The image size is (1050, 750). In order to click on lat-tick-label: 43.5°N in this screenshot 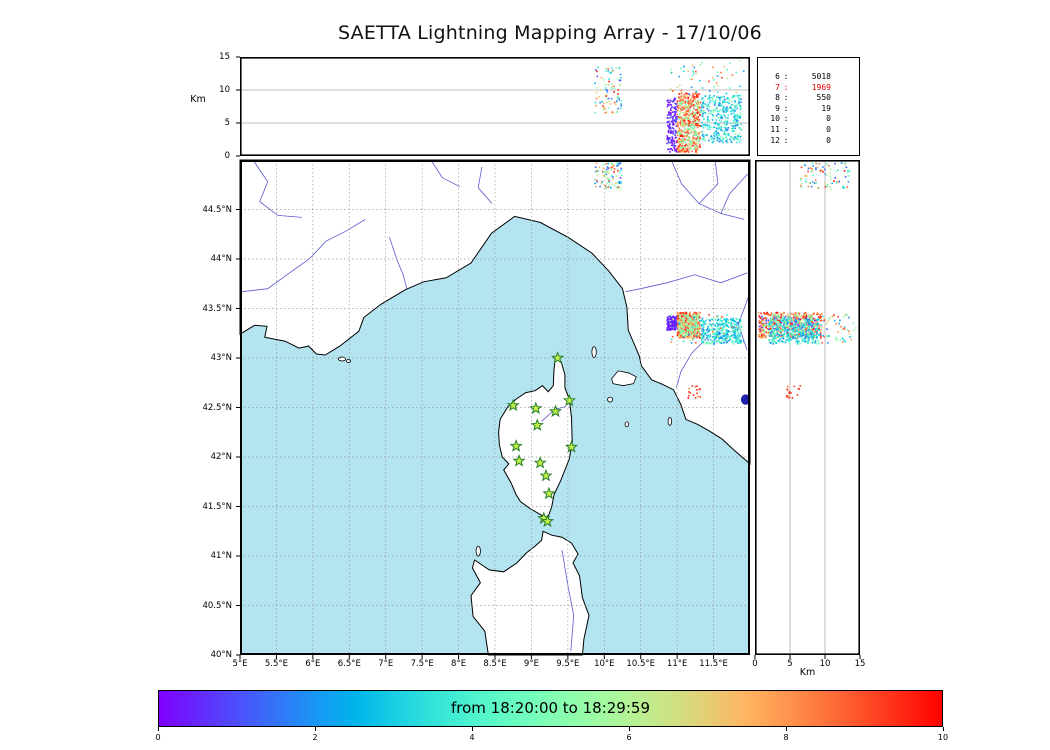, I will do `click(217, 308)`.